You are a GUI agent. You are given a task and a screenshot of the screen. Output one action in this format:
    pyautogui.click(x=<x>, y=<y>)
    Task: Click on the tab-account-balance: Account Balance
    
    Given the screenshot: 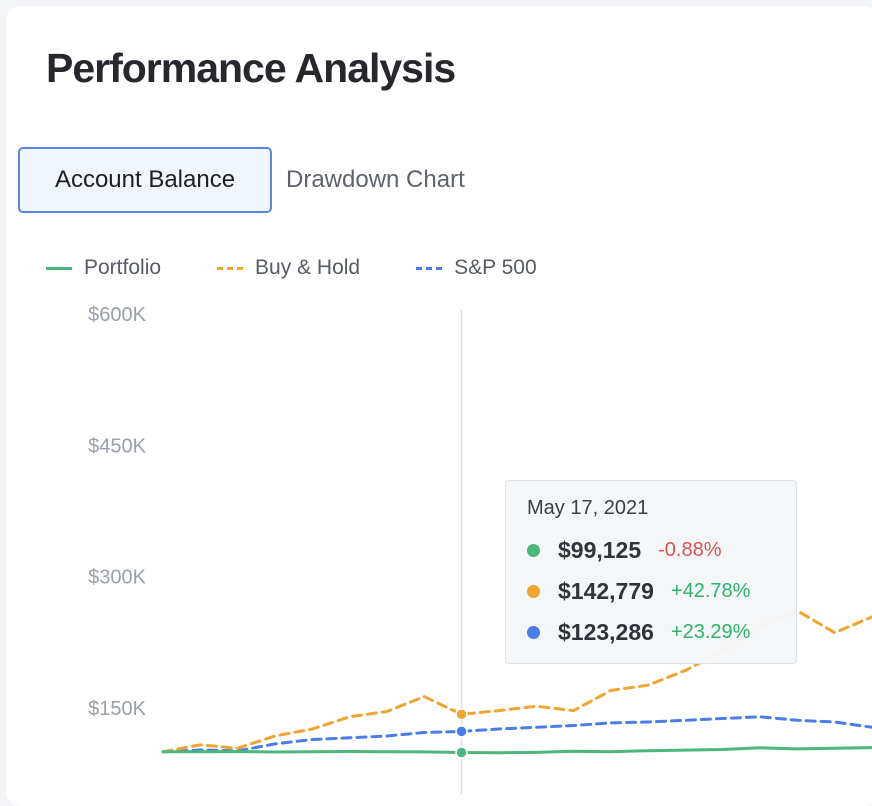 What is the action you would take?
    pyautogui.click(x=145, y=180)
    